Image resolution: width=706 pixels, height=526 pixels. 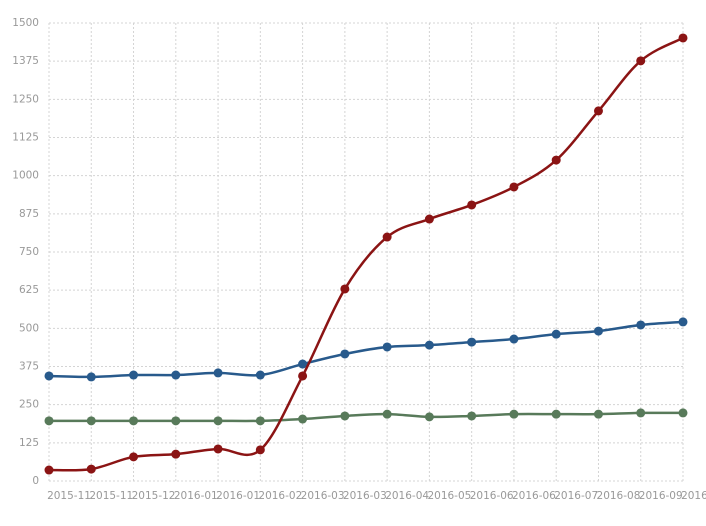 I want to click on y-tick-label: 1125, so click(x=25, y=138).